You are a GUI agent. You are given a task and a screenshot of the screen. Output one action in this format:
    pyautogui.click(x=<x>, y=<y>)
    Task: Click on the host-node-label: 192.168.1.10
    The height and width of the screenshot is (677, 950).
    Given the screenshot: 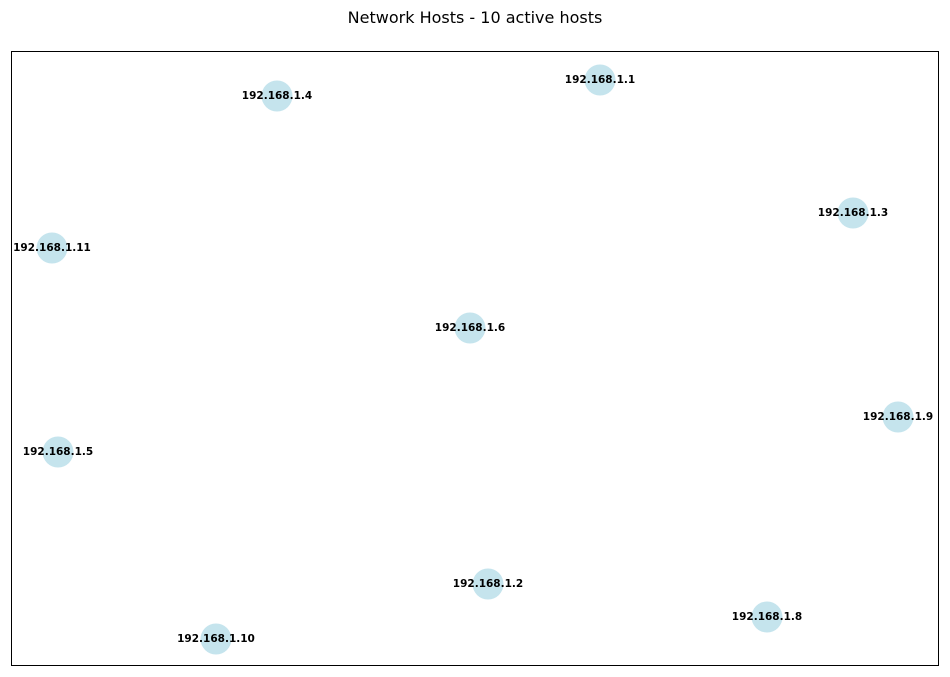 What is the action you would take?
    pyautogui.click(x=216, y=639)
    